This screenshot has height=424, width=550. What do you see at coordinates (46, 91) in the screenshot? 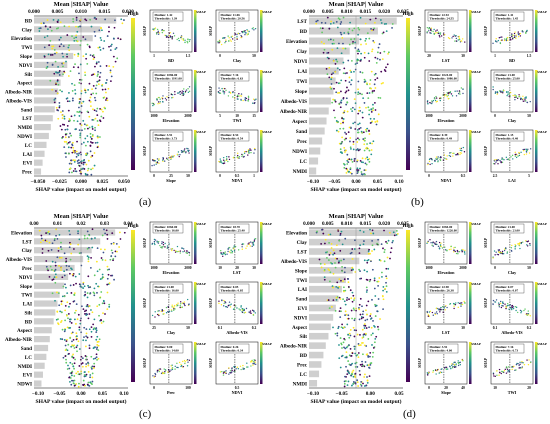
I see `panel-a-bar` at bounding box center [46, 91].